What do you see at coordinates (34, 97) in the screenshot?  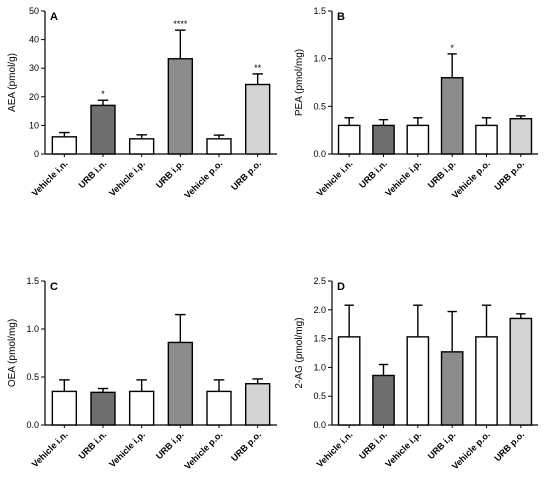 I see `y-tick-label: 20` at bounding box center [34, 97].